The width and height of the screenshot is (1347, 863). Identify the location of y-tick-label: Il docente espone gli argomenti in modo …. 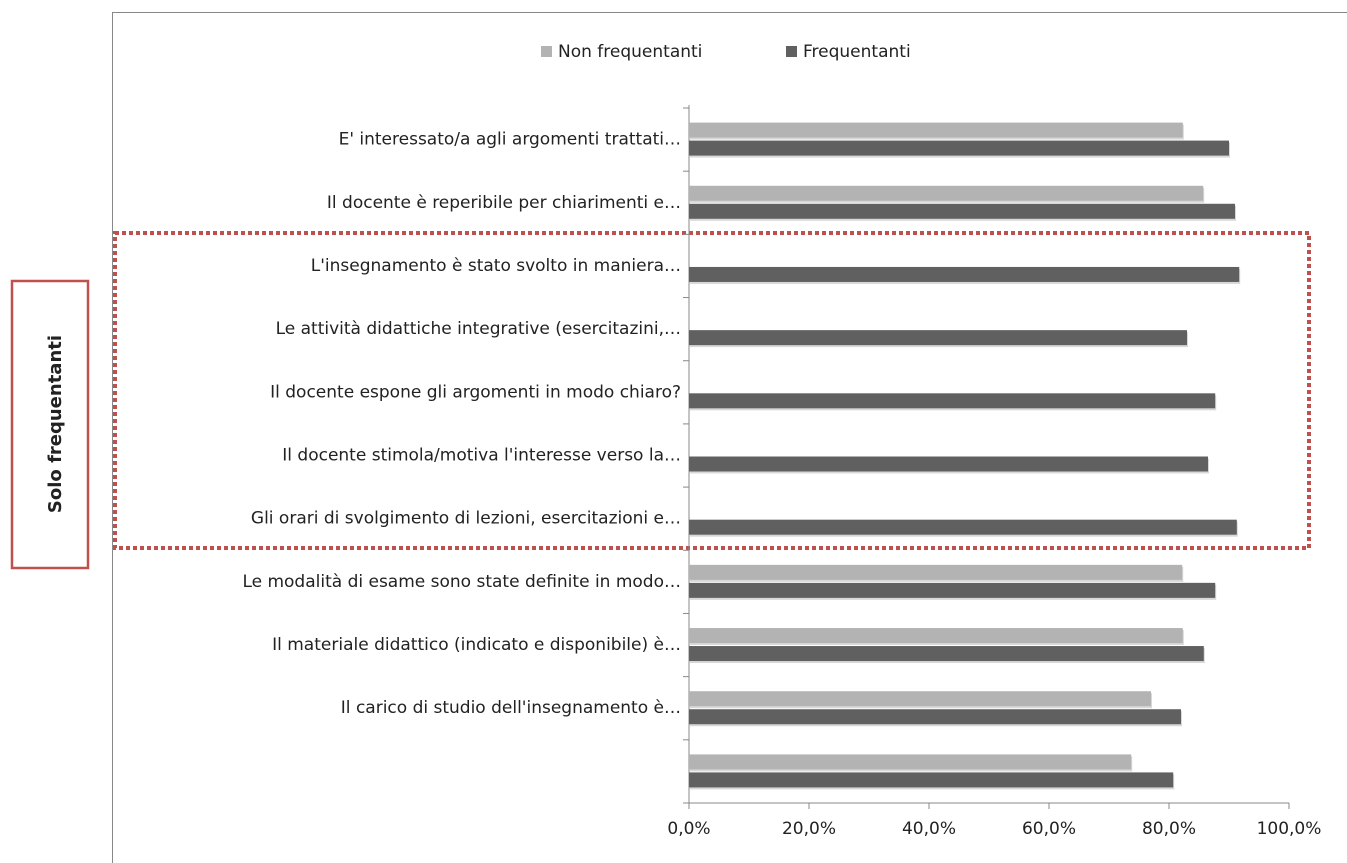
(475, 392).